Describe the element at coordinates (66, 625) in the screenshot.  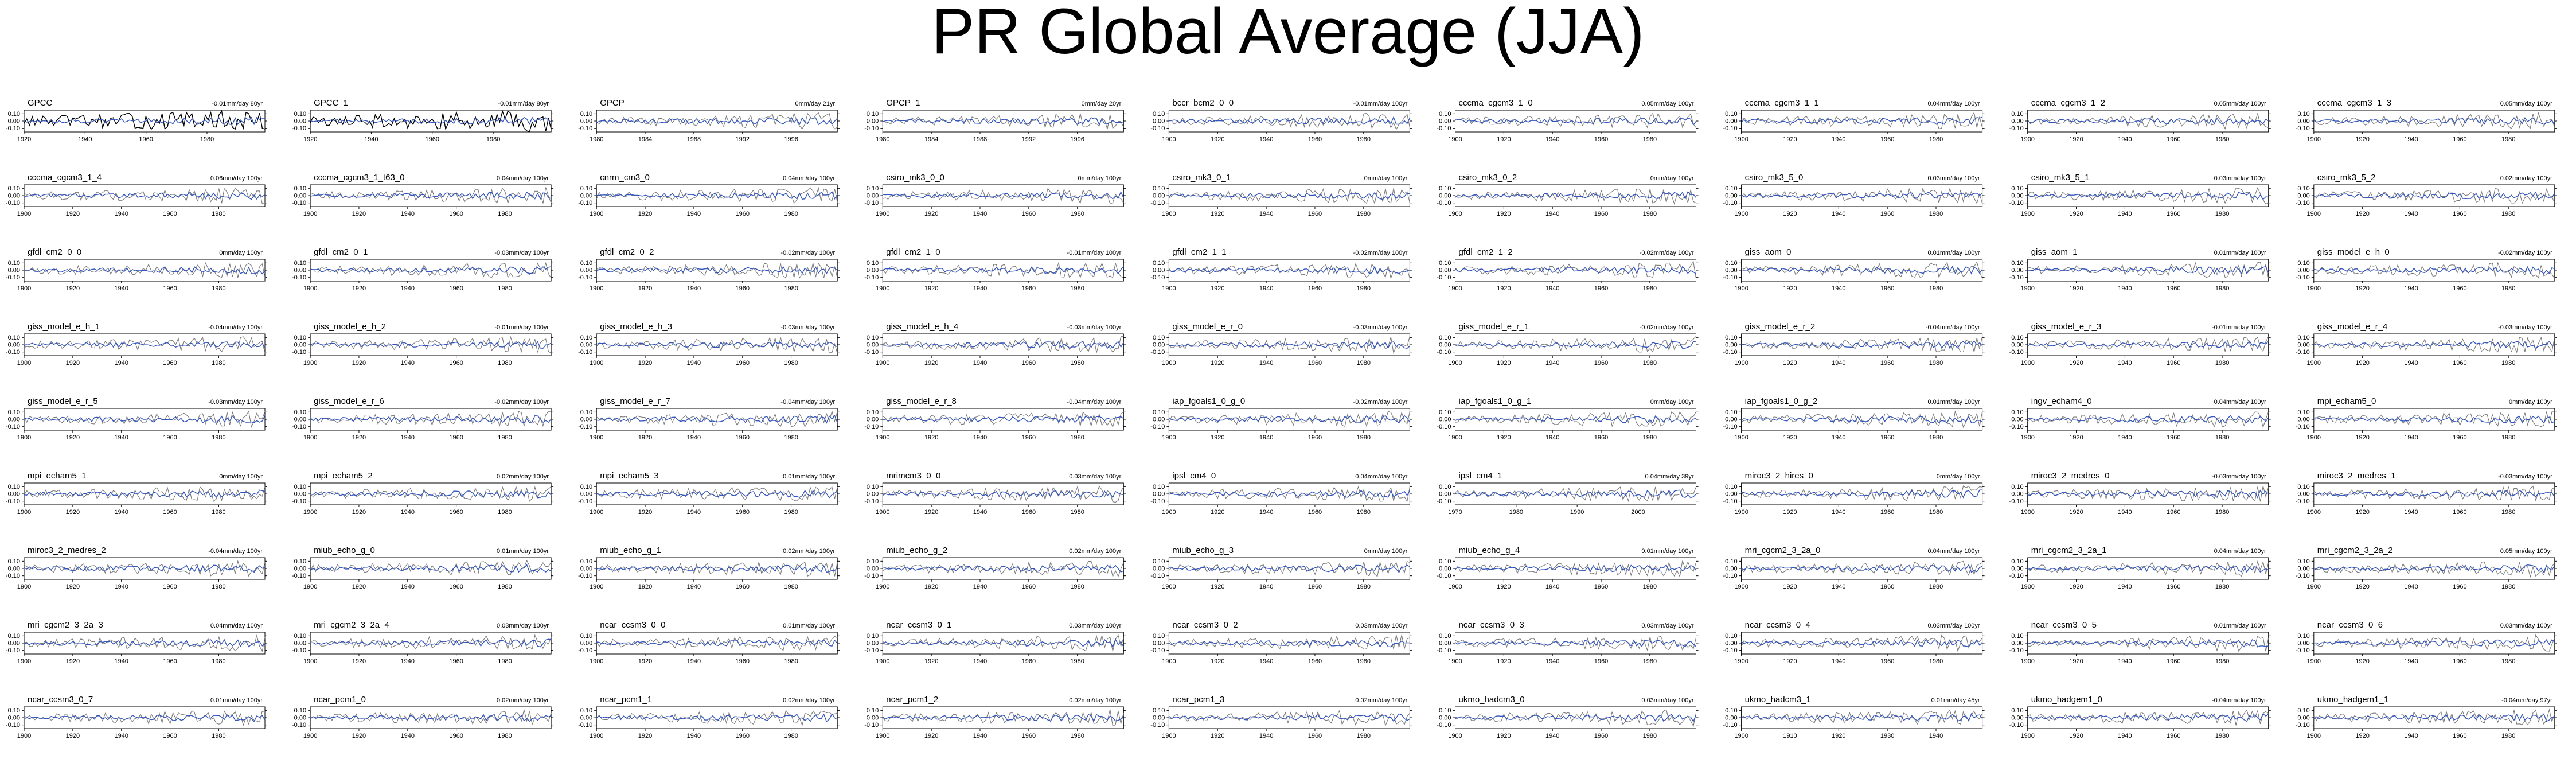
I see `panel-title: mri_cgcm2_3_2a_3` at that location.